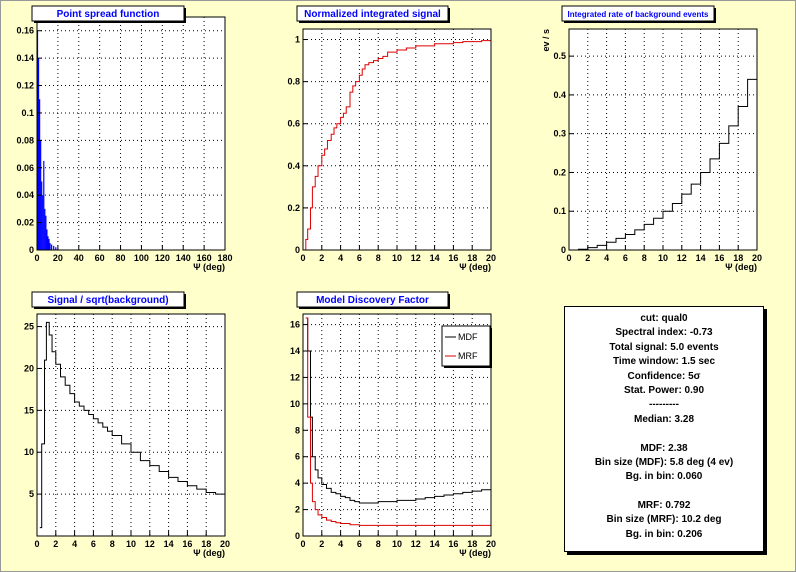  I want to click on background-rate-xtick-label: 0, so click(568, 258).